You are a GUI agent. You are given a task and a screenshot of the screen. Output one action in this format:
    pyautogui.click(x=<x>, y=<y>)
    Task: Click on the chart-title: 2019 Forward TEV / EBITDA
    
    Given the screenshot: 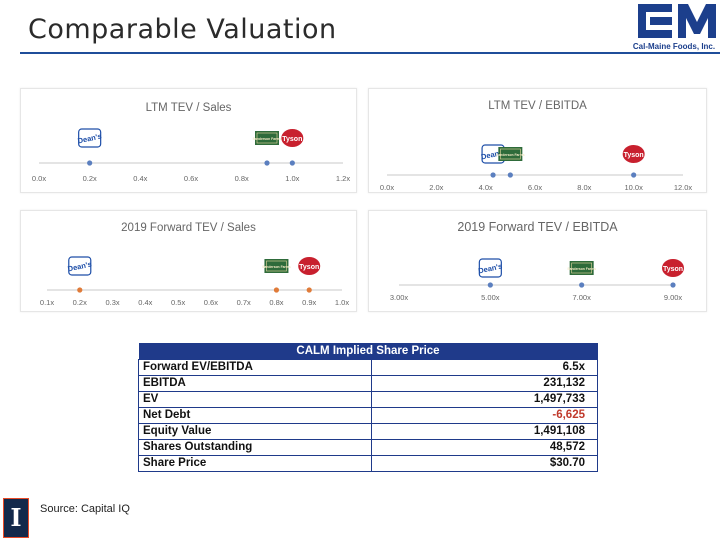 What is the action you would take?
    pyautogui.click(x=537, y=227)
    